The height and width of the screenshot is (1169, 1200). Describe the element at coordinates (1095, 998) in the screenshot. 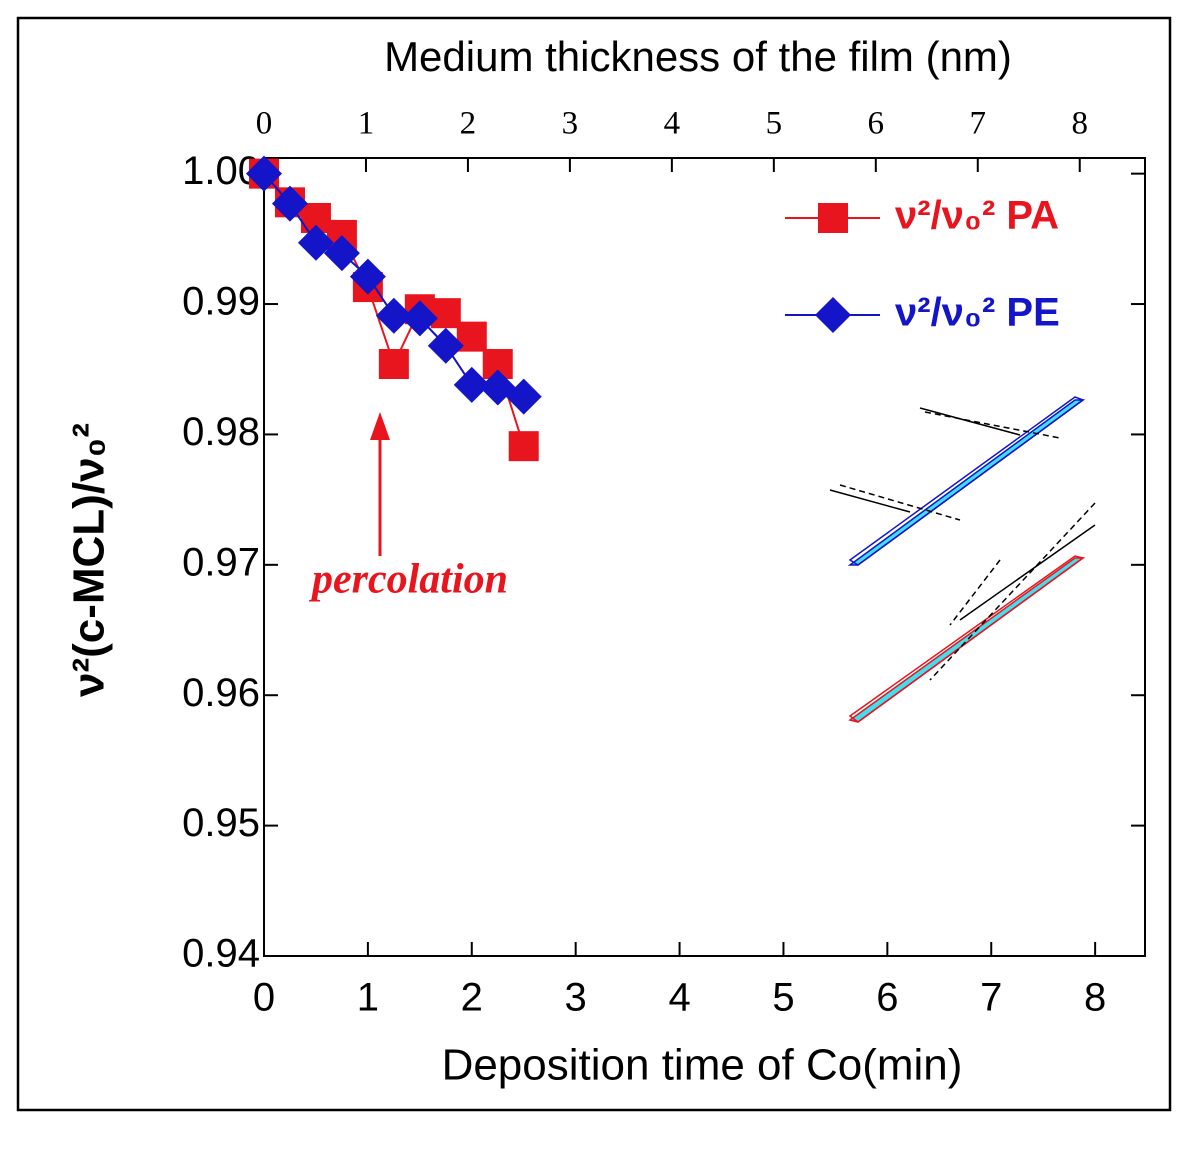

I see `x-tick-label: 8` at that location.